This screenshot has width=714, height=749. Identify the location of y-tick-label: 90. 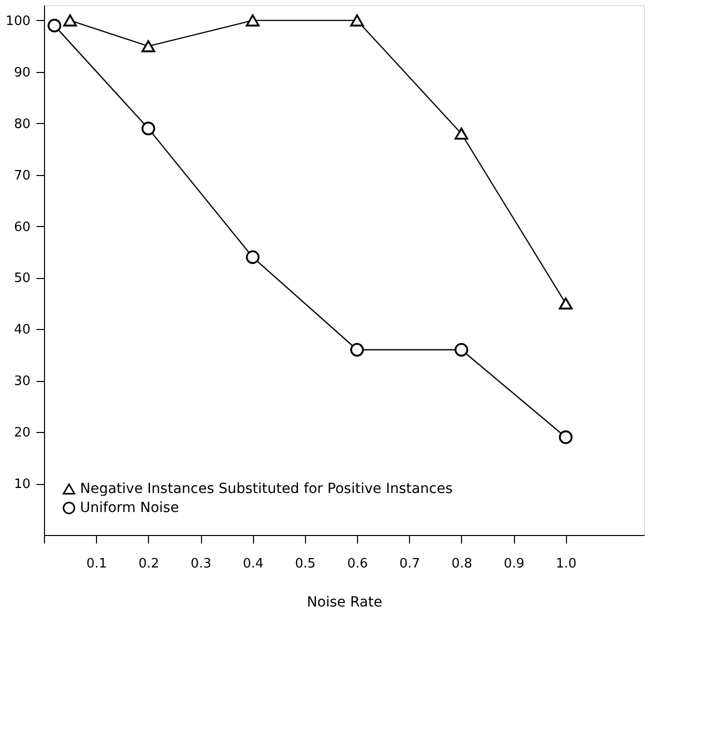
(22, 72).